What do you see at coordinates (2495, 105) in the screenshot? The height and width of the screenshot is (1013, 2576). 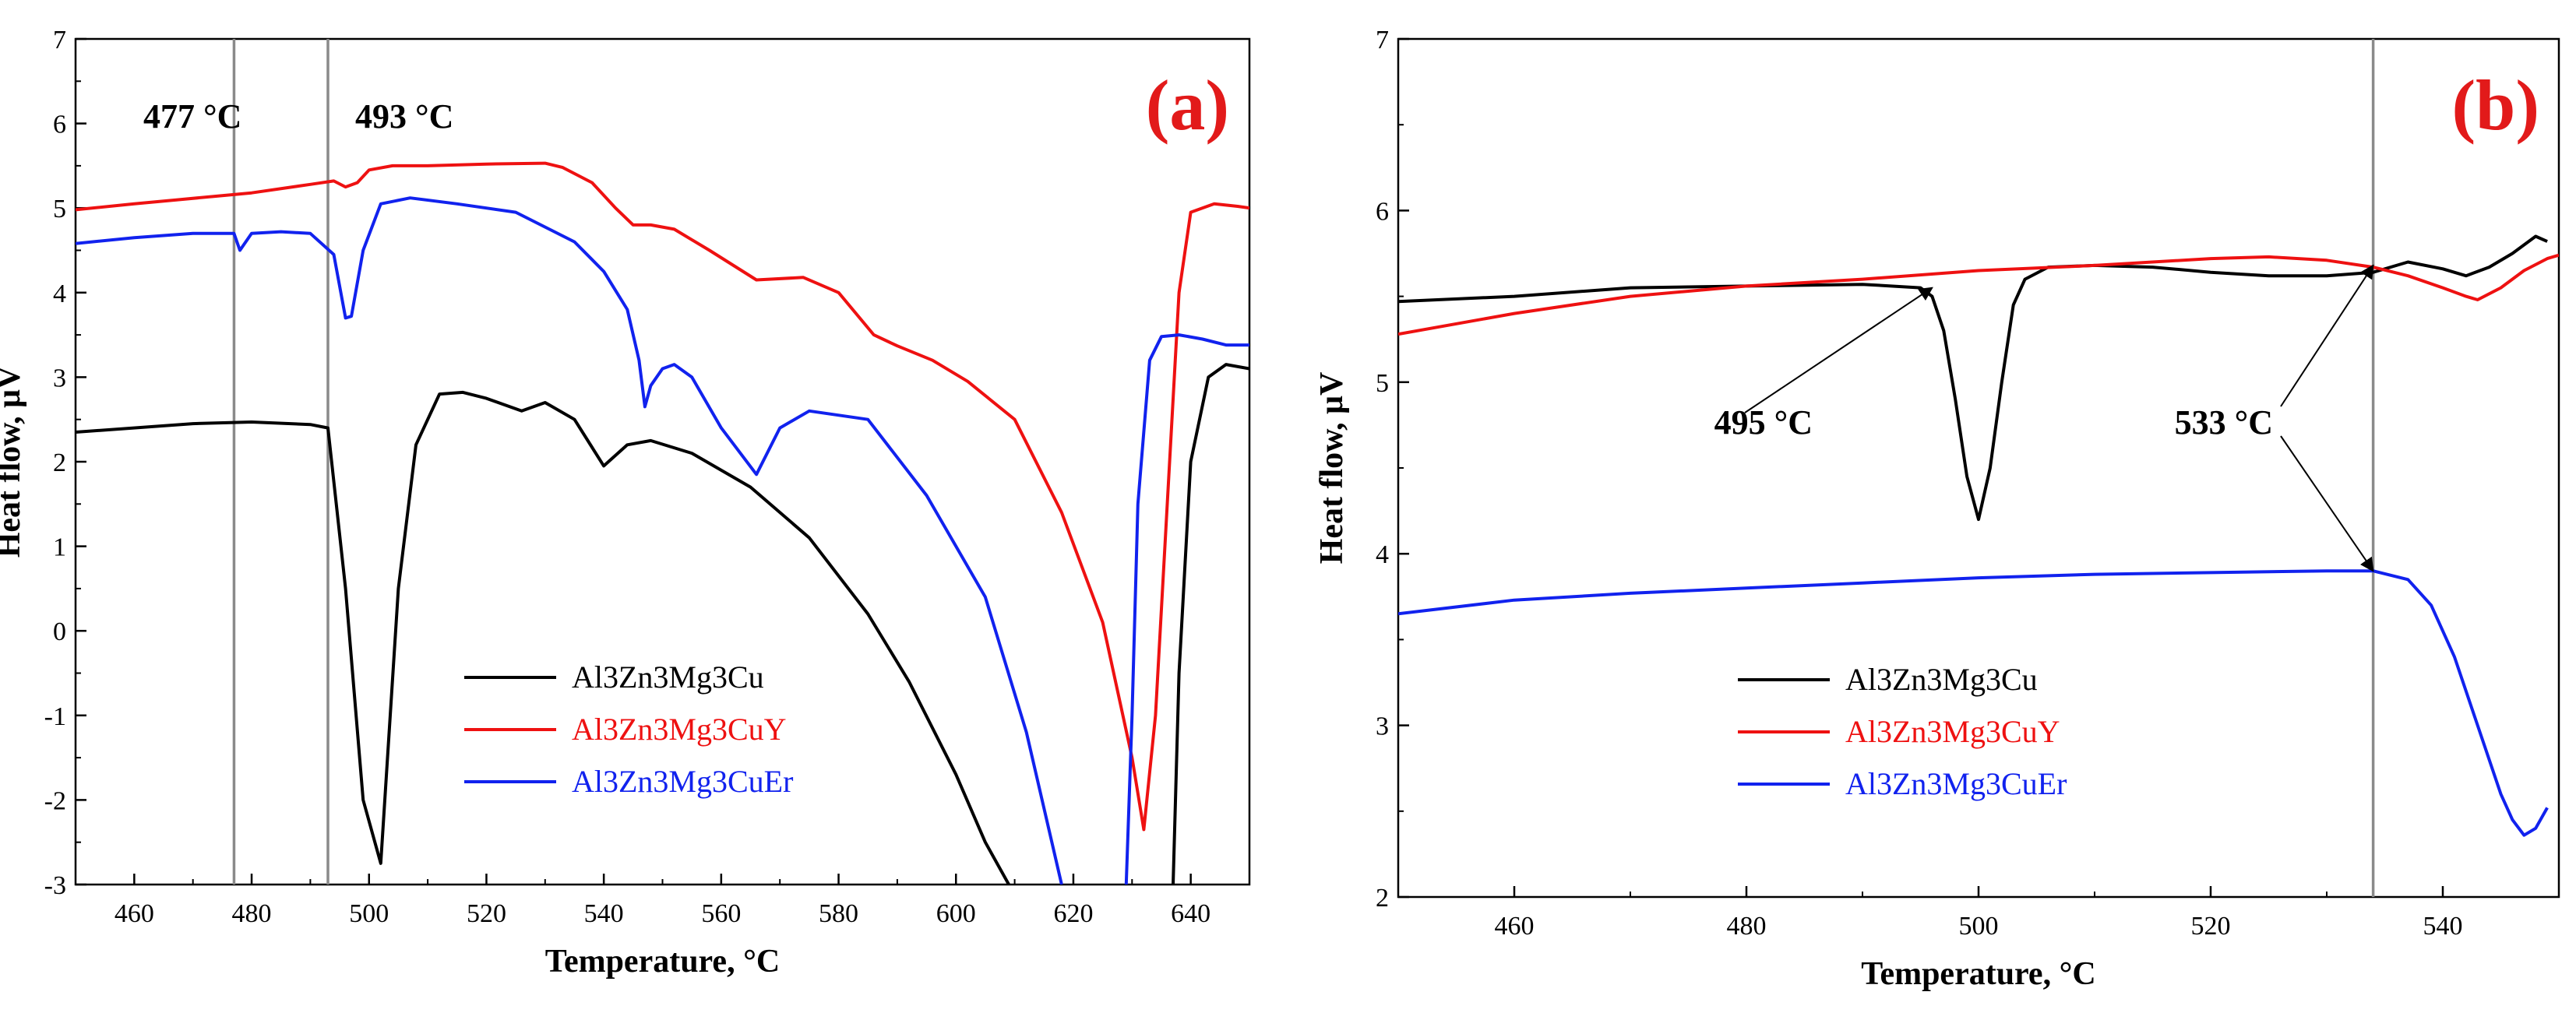 I see `panel-label: (b)` at bounding box center [2495, 105].